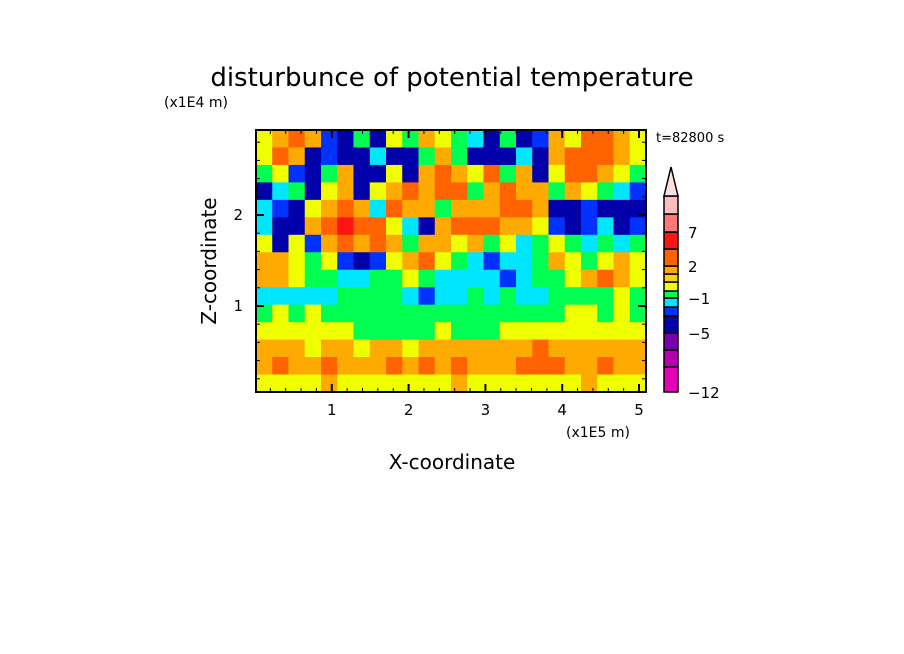  I want to click on colorbar-swatch, so click(671, 311).